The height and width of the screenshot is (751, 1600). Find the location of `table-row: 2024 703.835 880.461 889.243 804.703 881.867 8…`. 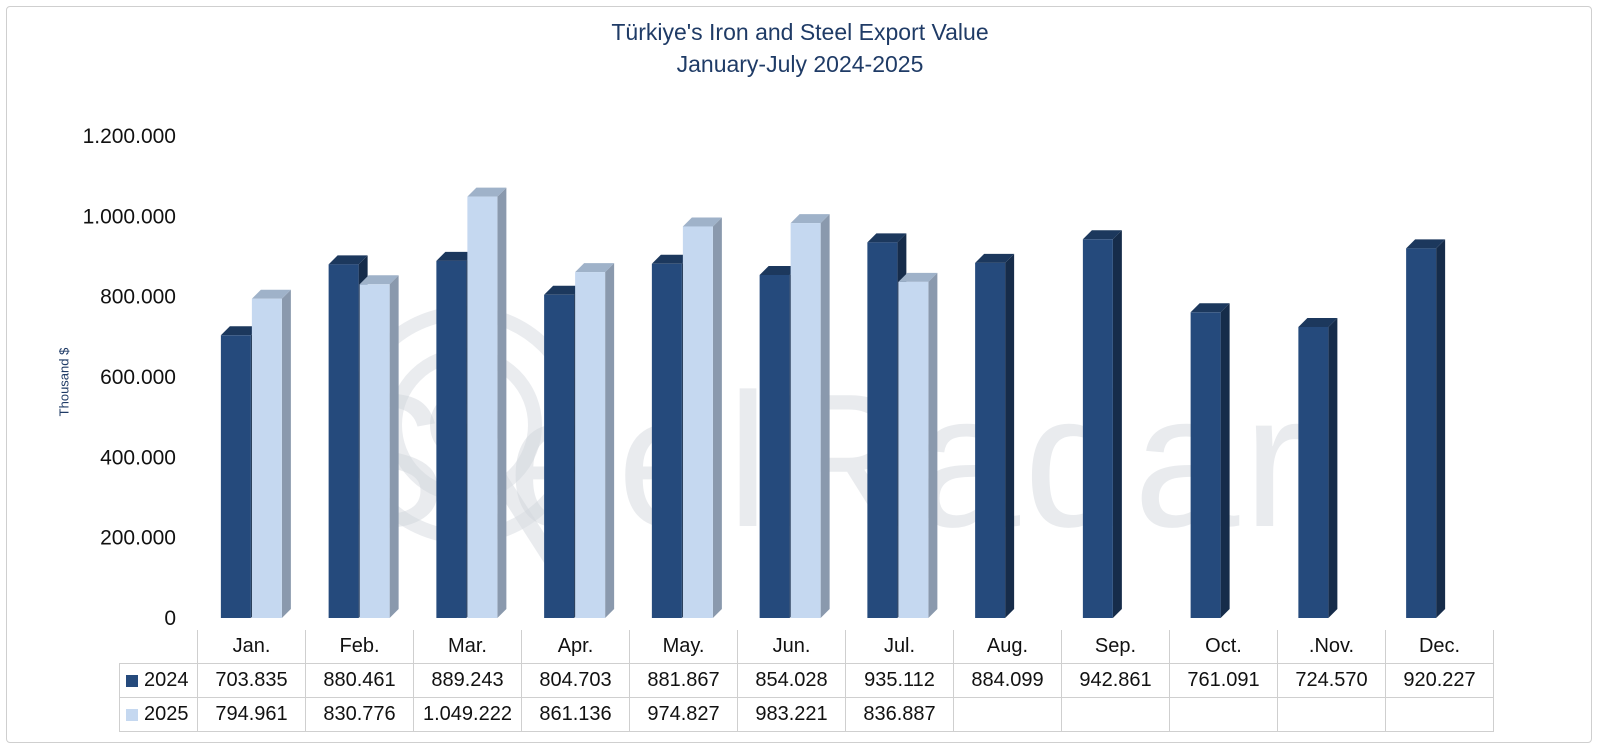

table-row: 2024 703.835 880.461 889.243 804.703 881.867 8… is located at coordinates (806, 680).